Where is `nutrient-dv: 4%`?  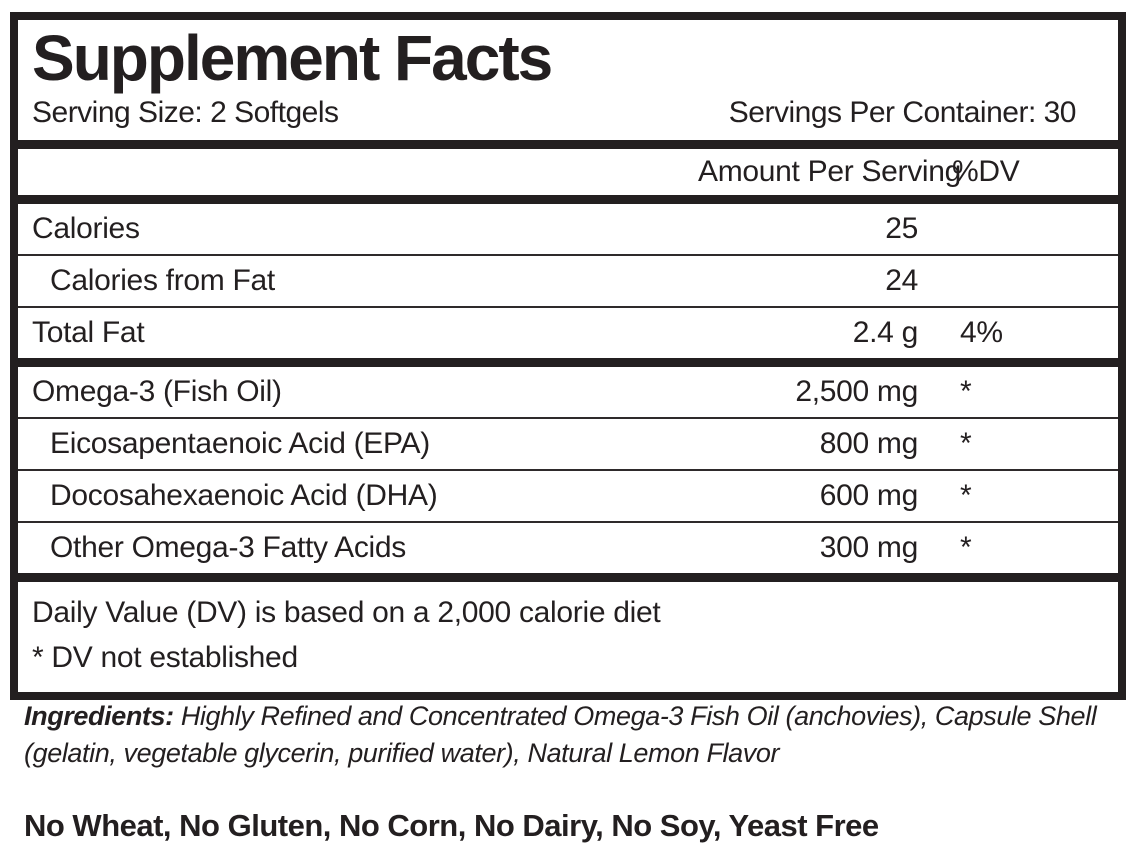 nutrient-dv: 4% is located at coordinates (981, 332).